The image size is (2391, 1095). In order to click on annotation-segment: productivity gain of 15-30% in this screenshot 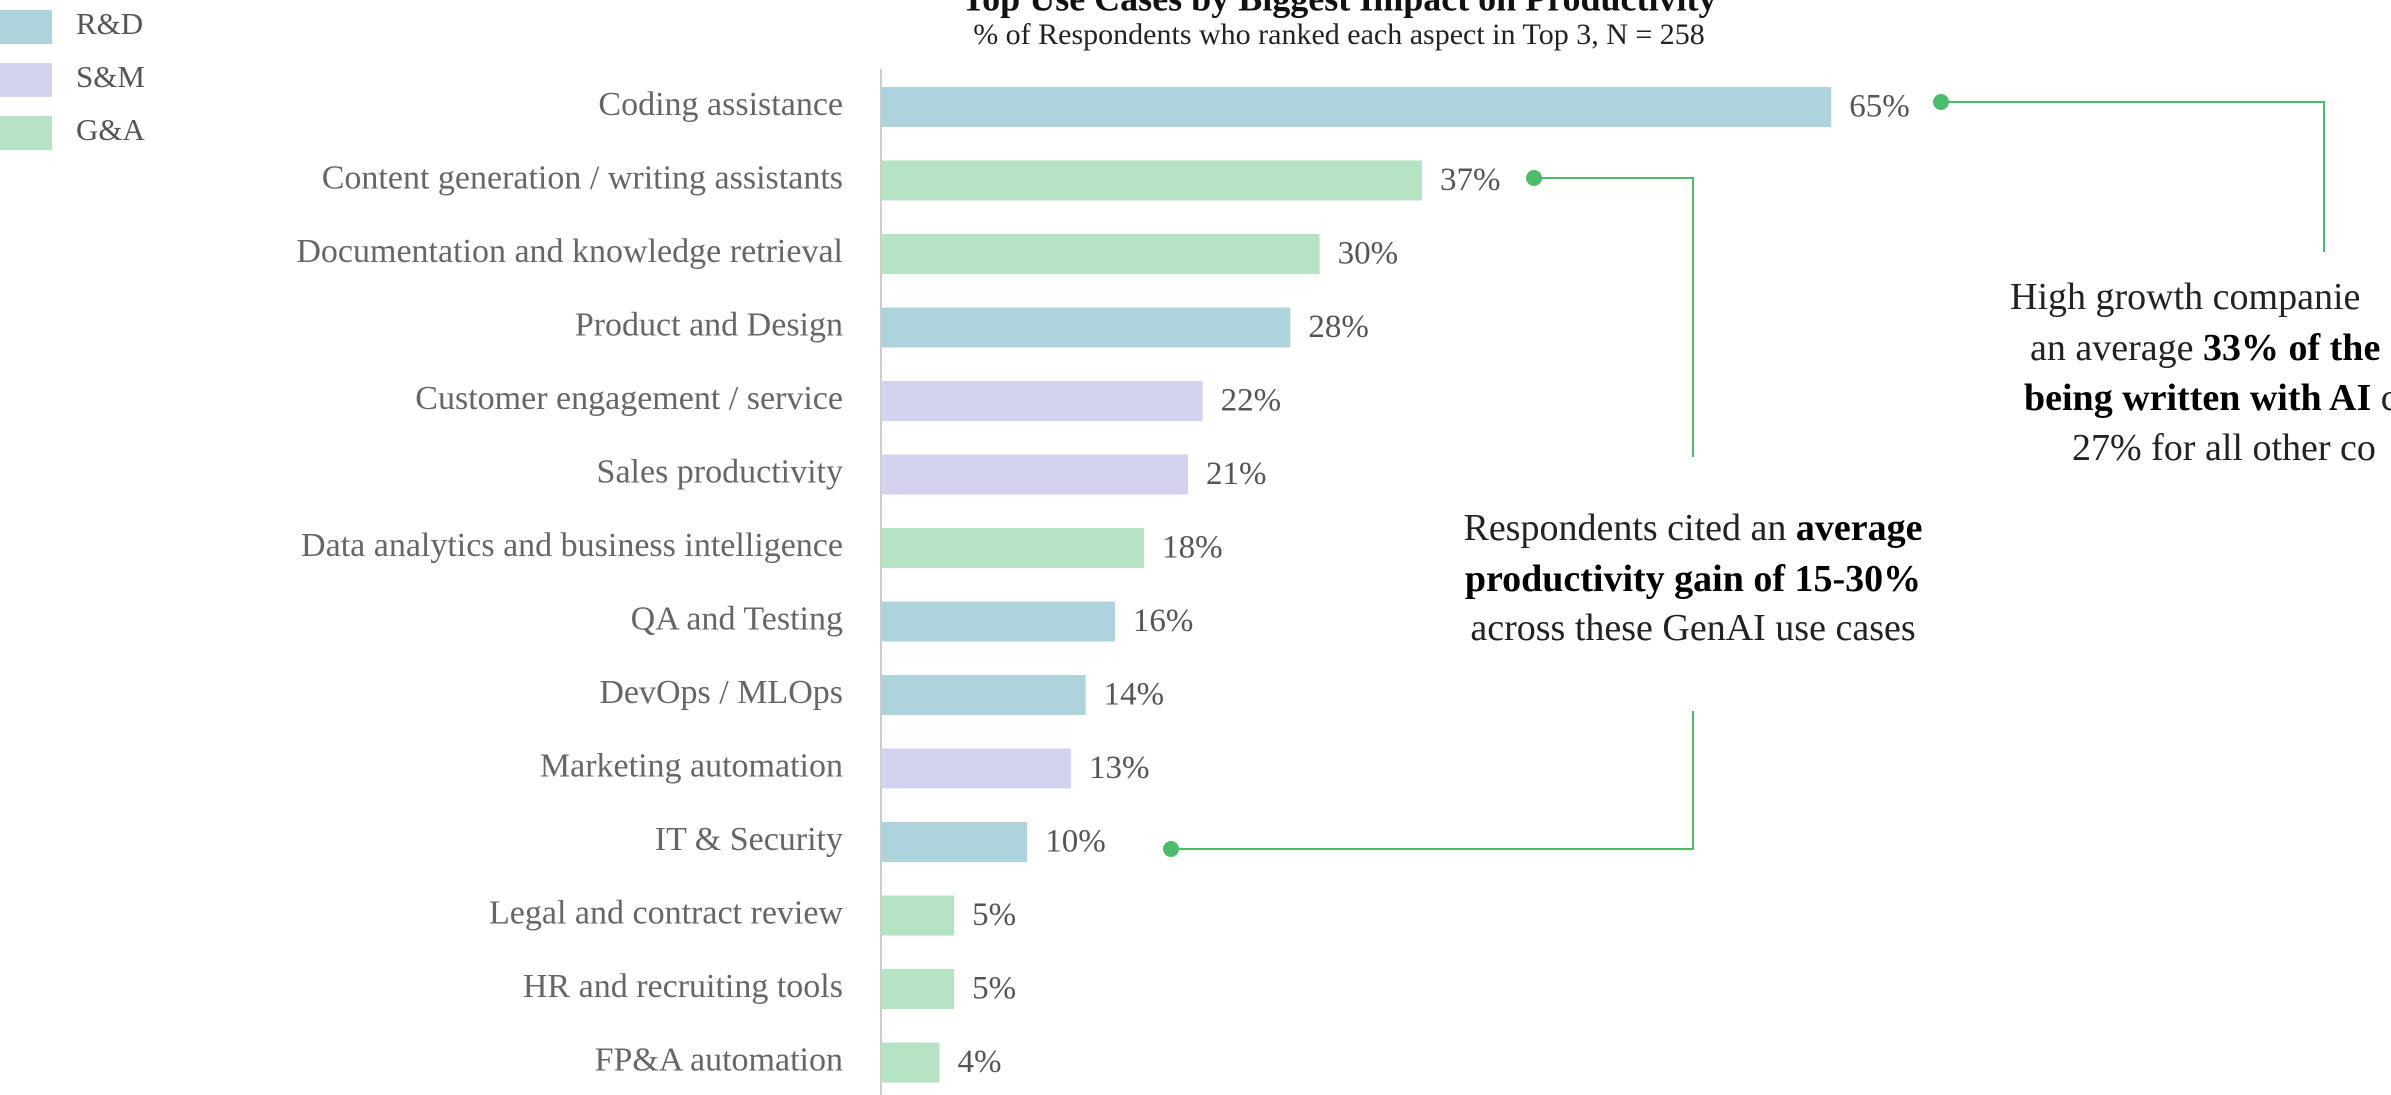, I will do `click(1693, 579)`.